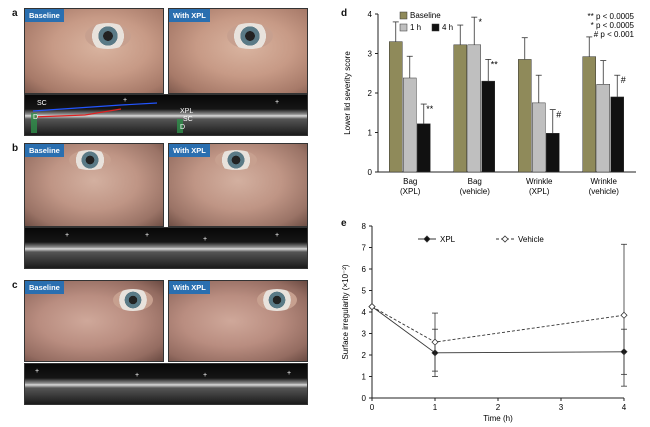 This screenshot has width=650, height=427. I want to click on y-tick-label: 7, so click(364, 248).